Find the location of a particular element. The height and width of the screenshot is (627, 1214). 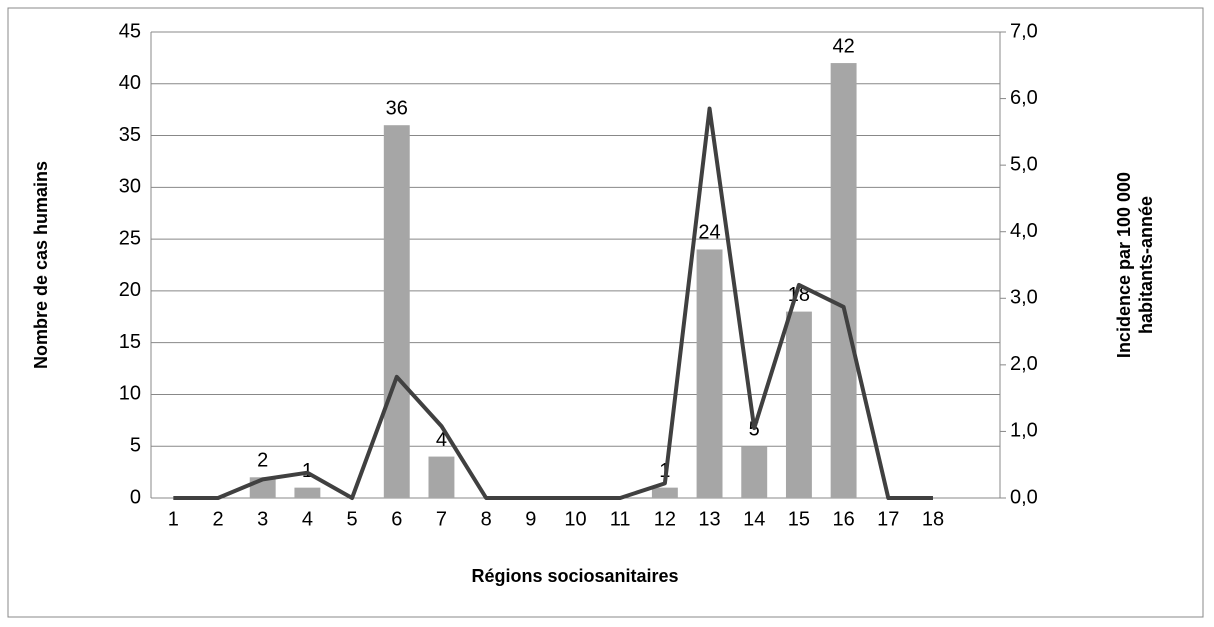

data-label: 2 is located at coordinates (262, 461).